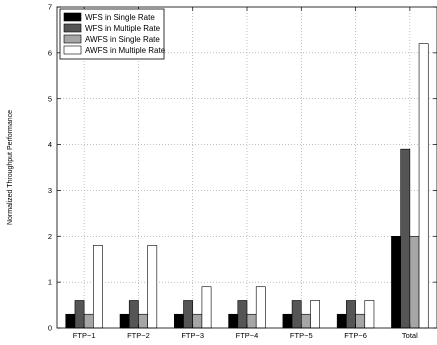 This screenshot has height=345, width=437. What do you see at coordinates (192, 335) in the screenshot?
I see `x-tick-label: FTP−3` at bounding box center [192, 335].